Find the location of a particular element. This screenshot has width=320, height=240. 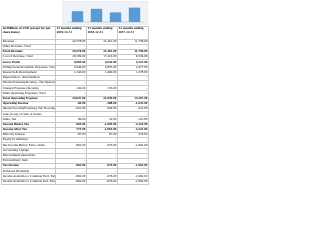

value-cell: -1,962.00 is located at coordinates (133, 181).